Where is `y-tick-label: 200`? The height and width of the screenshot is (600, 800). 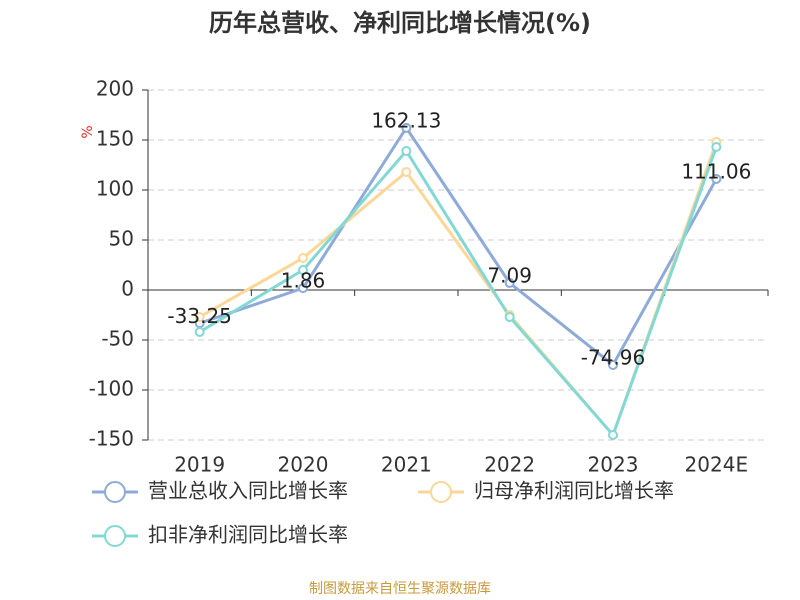
y-tick-label: 200 is located at coordinates (115, 89).